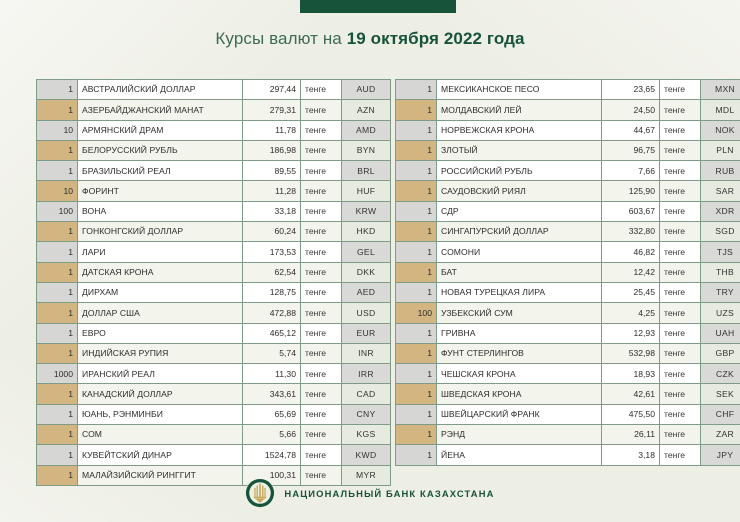  Describe the element at coordinates (271, 374) in the screenshot. I see `cell-rate-value: 11,30` at that location.